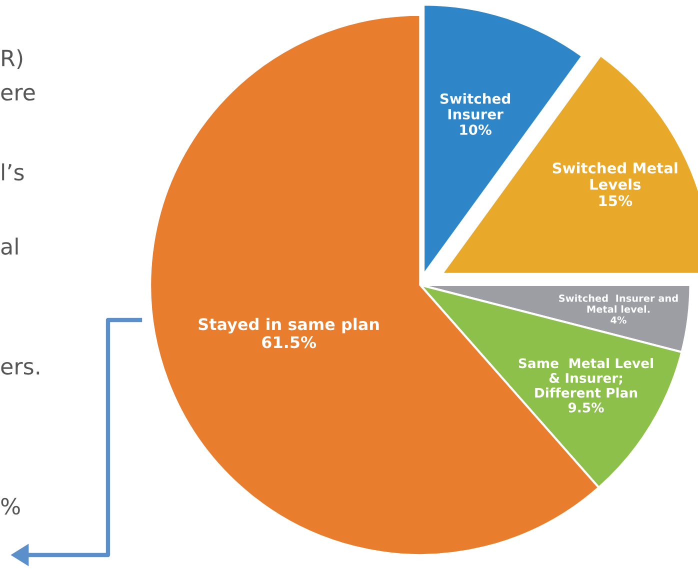 The image size is (698, 571). What do you see at coordinates (289, 342) in the screenshot?
I see `data-label: 61.5%` at bounding box center [289, 342].